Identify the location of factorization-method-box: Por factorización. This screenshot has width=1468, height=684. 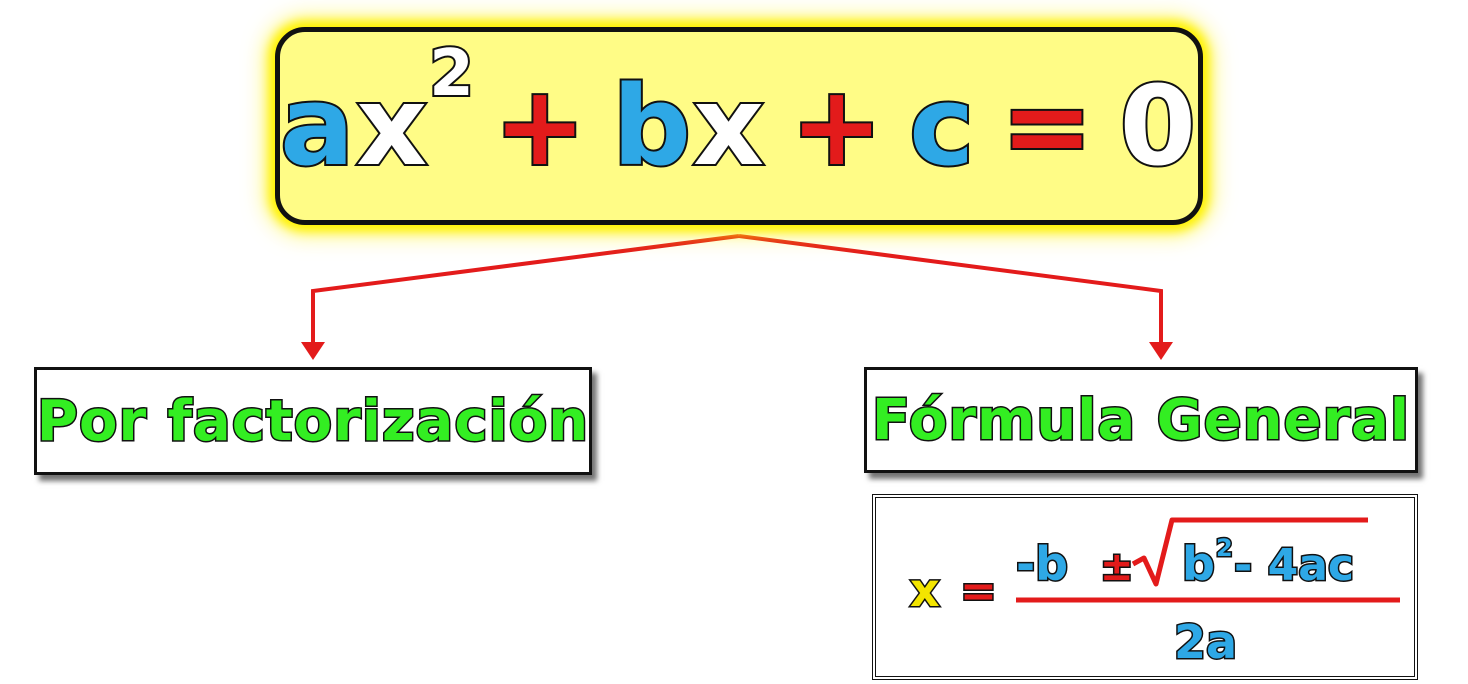
(313, 421).